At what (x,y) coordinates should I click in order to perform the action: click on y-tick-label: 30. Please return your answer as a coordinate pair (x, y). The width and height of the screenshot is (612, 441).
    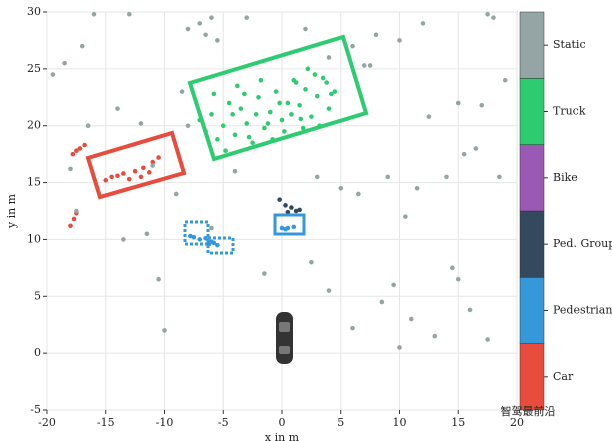
    Looking at the image, I should click on (34, 11).